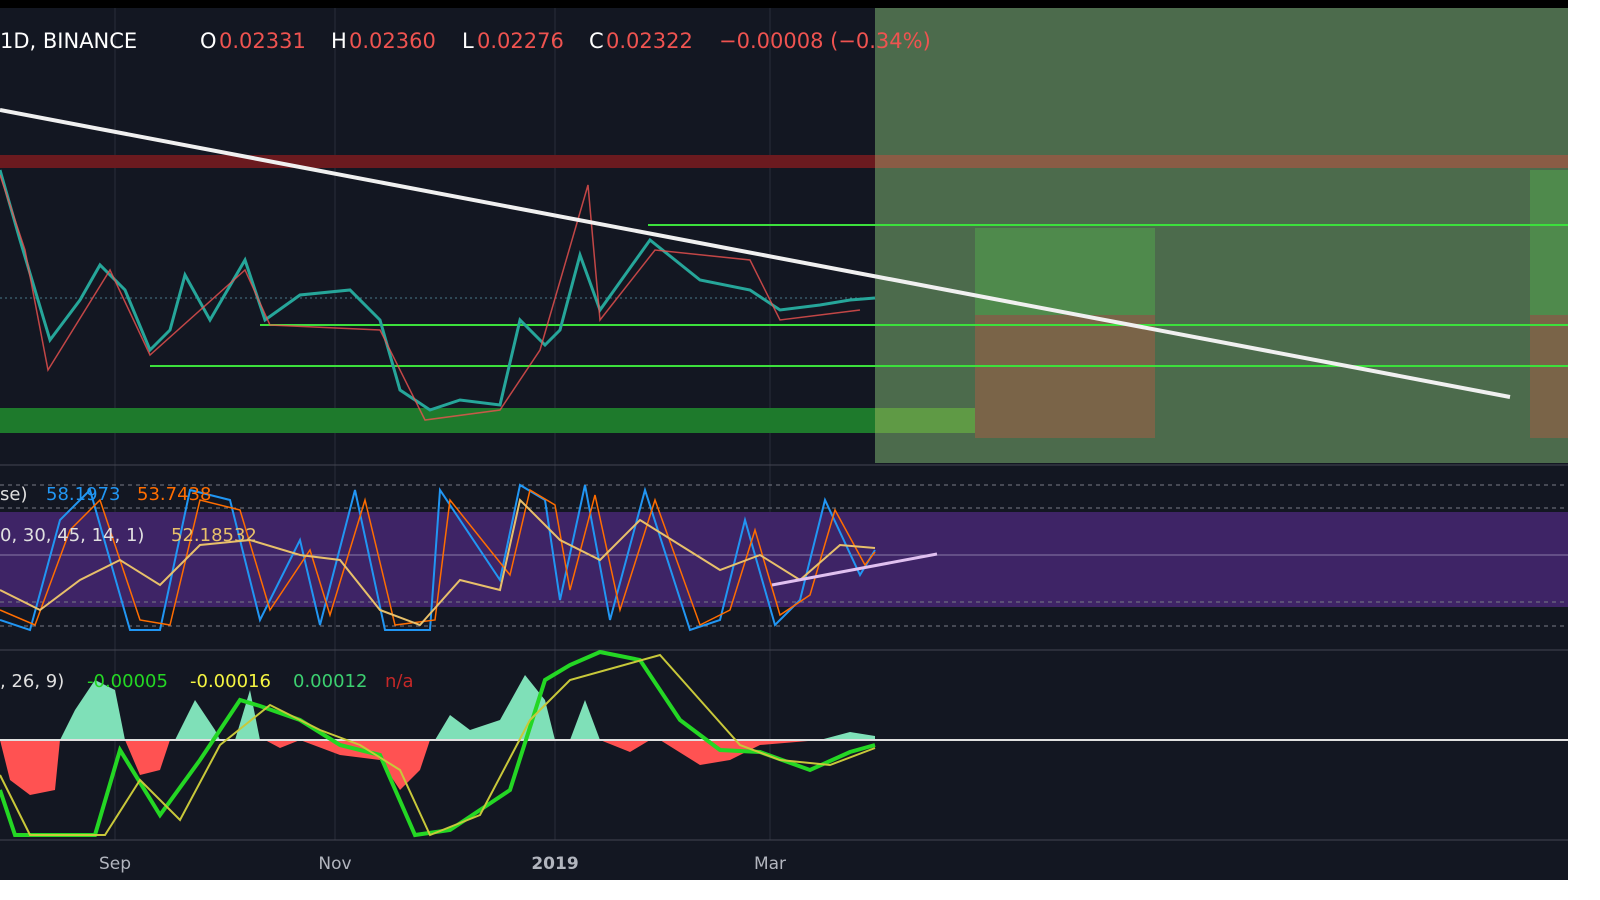 The image size is (1600, 900). I want to click on time-axis: Sep Nov 2019 Mar, so click(442, 864).